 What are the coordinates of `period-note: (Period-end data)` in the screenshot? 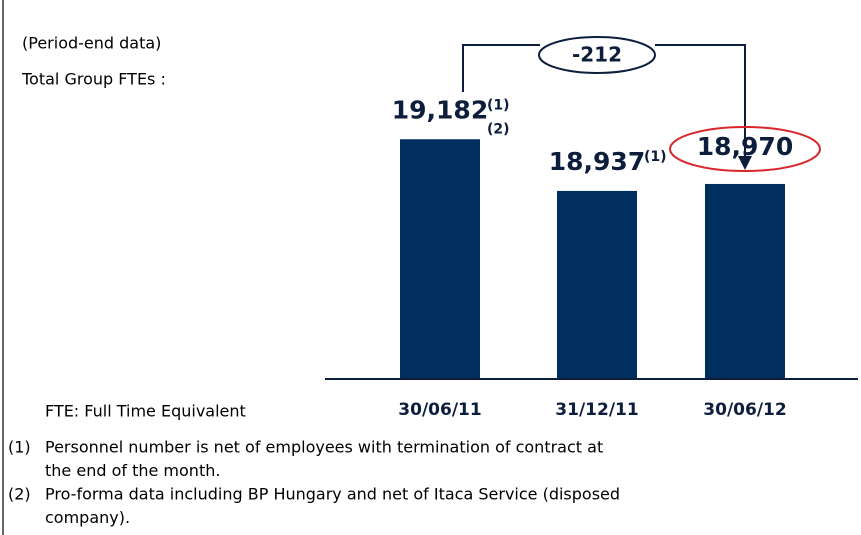 It's located at (91, 43).